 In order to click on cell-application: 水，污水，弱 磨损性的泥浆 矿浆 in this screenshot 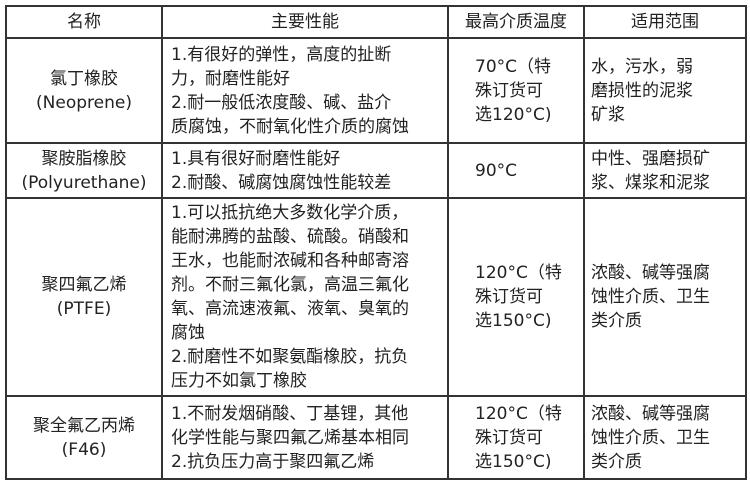, I will do `click(665, 90)`.